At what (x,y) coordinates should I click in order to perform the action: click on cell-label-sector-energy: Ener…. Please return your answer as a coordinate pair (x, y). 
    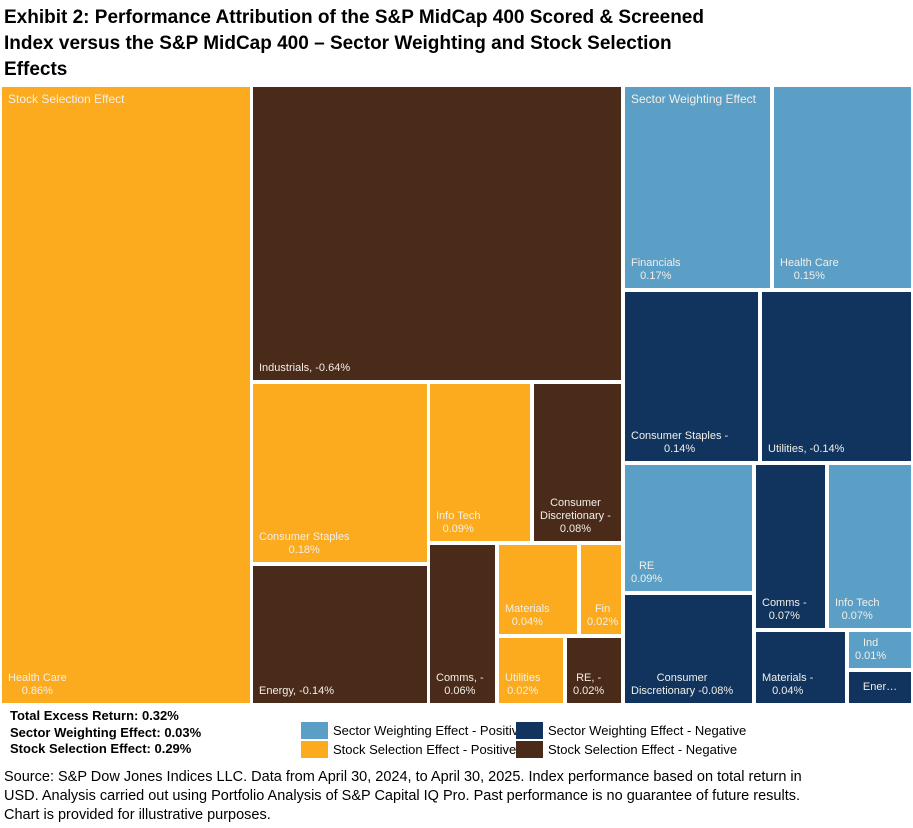
    Looking at the image, I should click on (880, 687).